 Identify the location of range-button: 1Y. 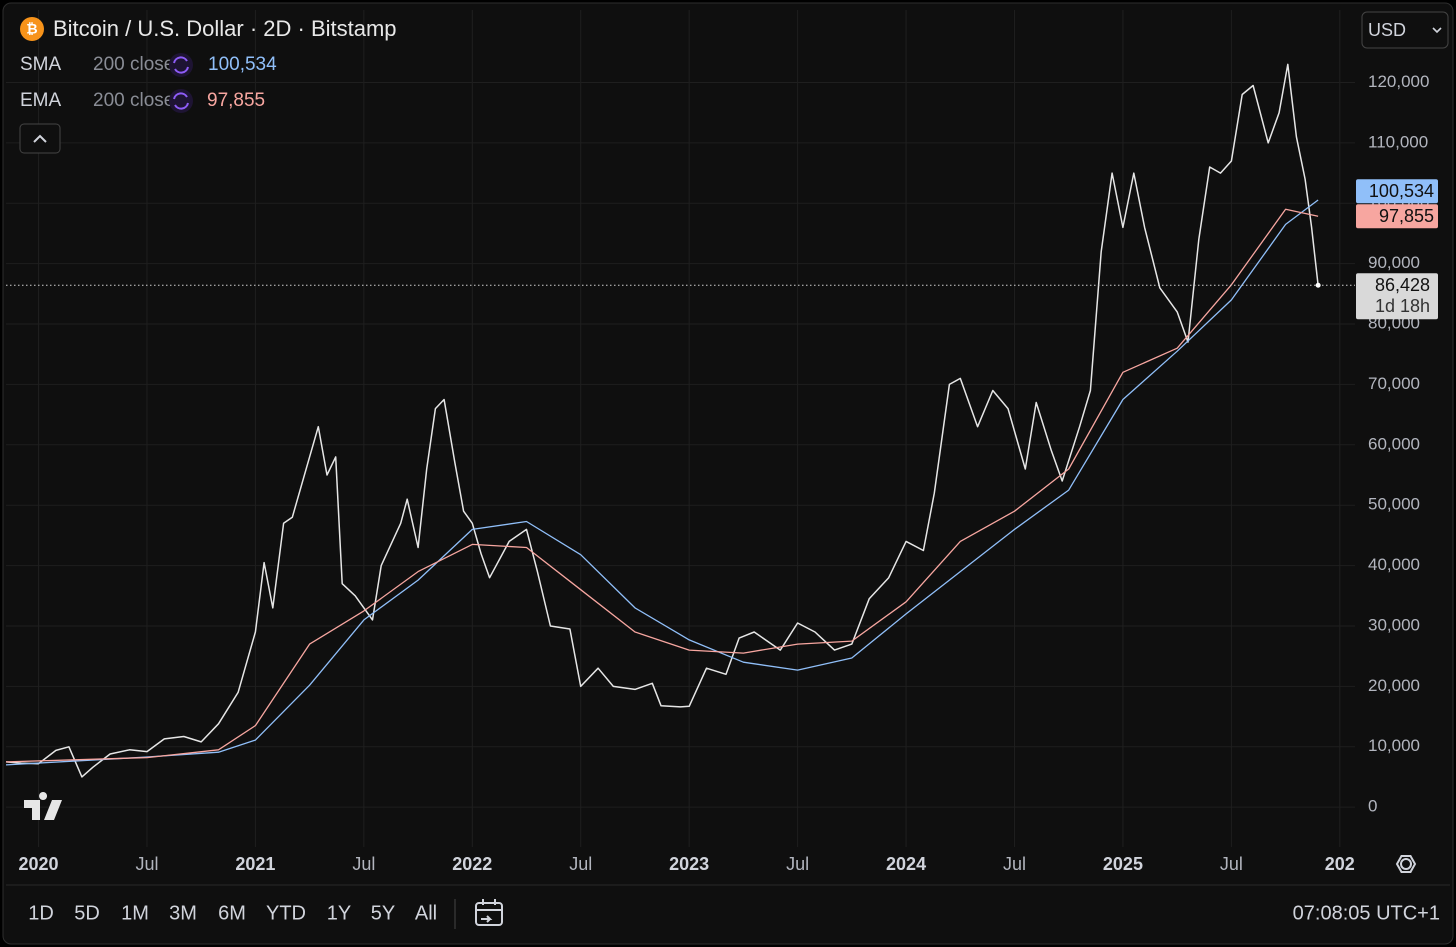
(339, 913).